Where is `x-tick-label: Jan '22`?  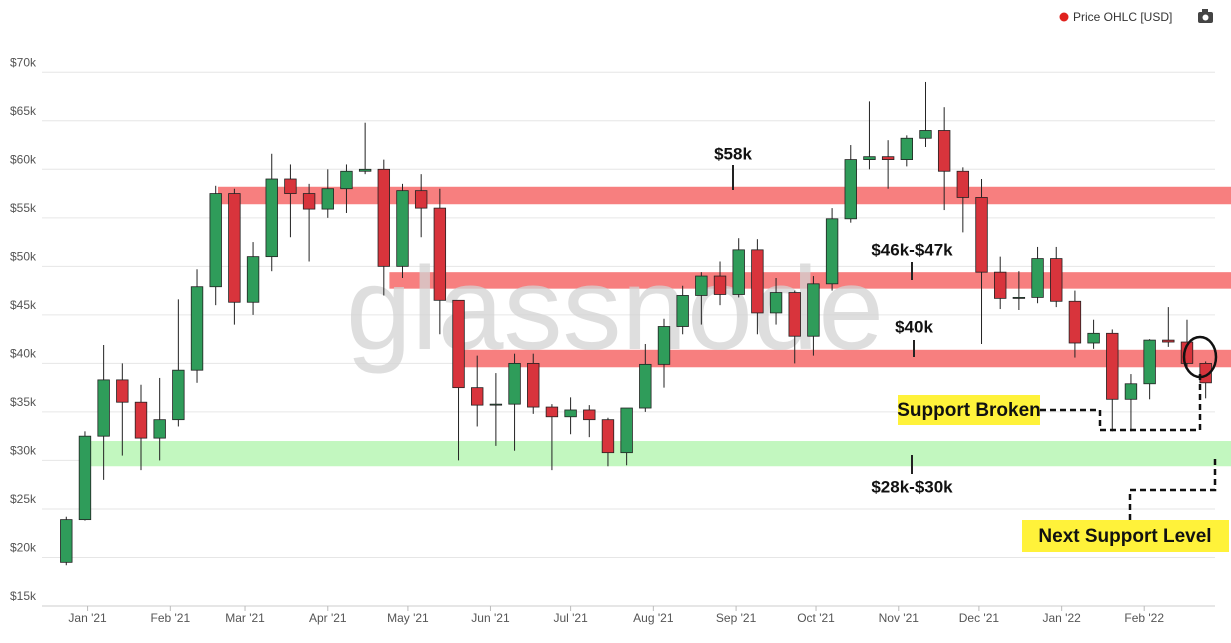
x-tick-label: Jan '22 is located at coordinates (1061, 618).